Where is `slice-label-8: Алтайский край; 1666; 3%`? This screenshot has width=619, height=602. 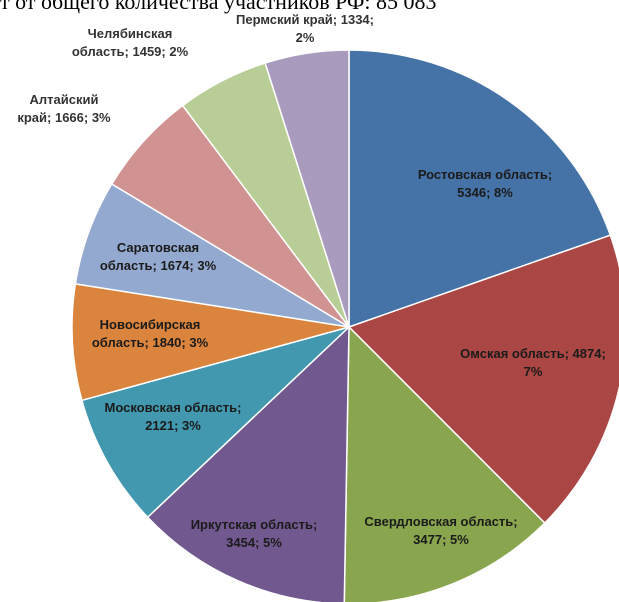
slice-label-8: Алтайский край; 1666; 3% is located at coordinates (64, 108).